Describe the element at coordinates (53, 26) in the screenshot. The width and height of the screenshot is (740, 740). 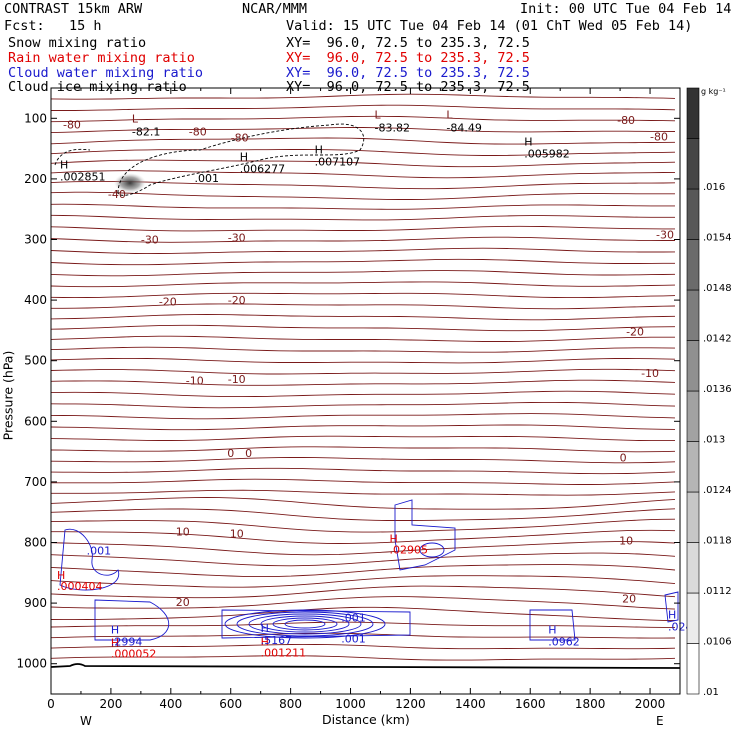
I see `forecast-hour: Fcst: 15 h` at that location.